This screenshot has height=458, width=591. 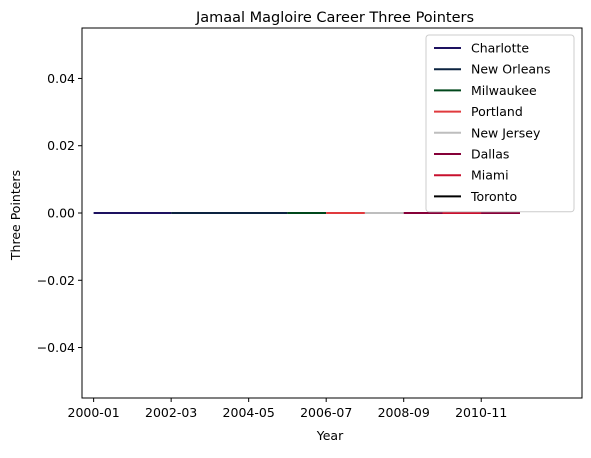 What do you see at coordinates (249, 412) in the screenshot?
I see `x-tick-label-2: 2004-05` at bounding box center [249, 412].